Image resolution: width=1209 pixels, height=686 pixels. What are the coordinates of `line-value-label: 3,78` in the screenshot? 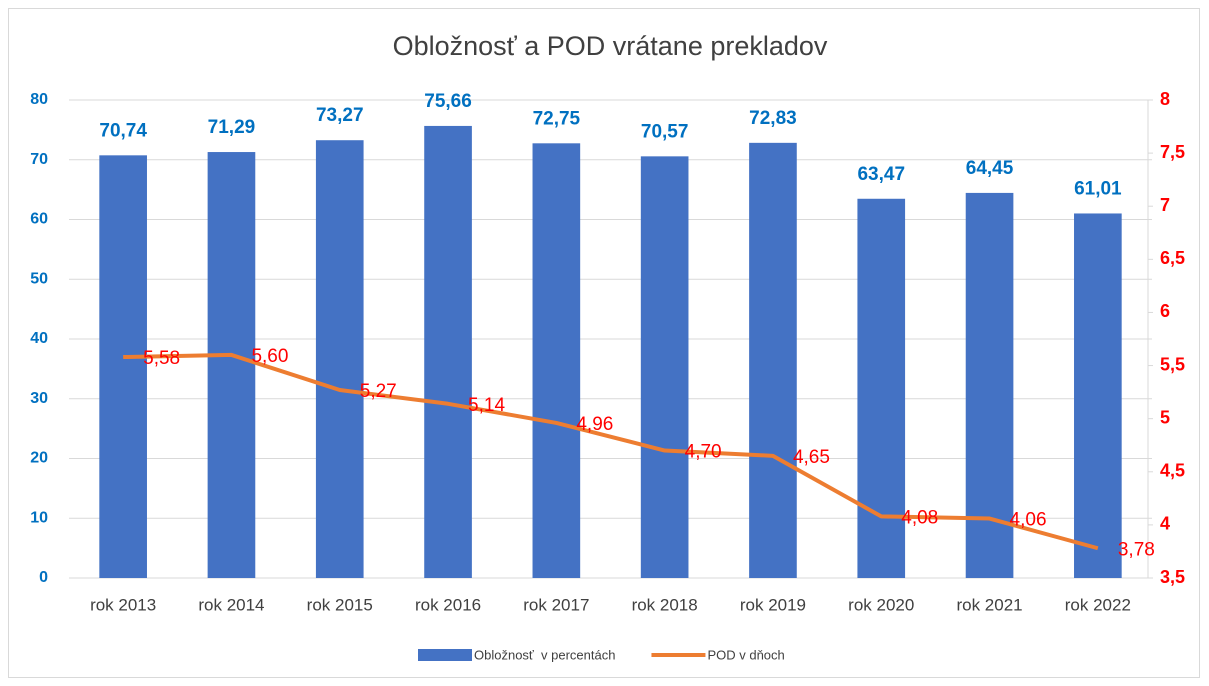 It's located at (1136, 549).